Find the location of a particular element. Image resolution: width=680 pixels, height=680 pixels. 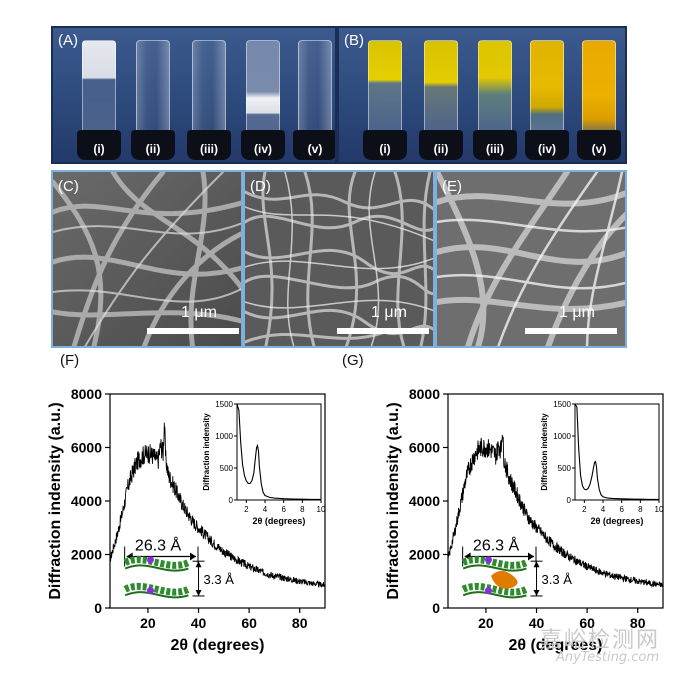

x-tick-label: 20 is located at coordinates (148, 623).